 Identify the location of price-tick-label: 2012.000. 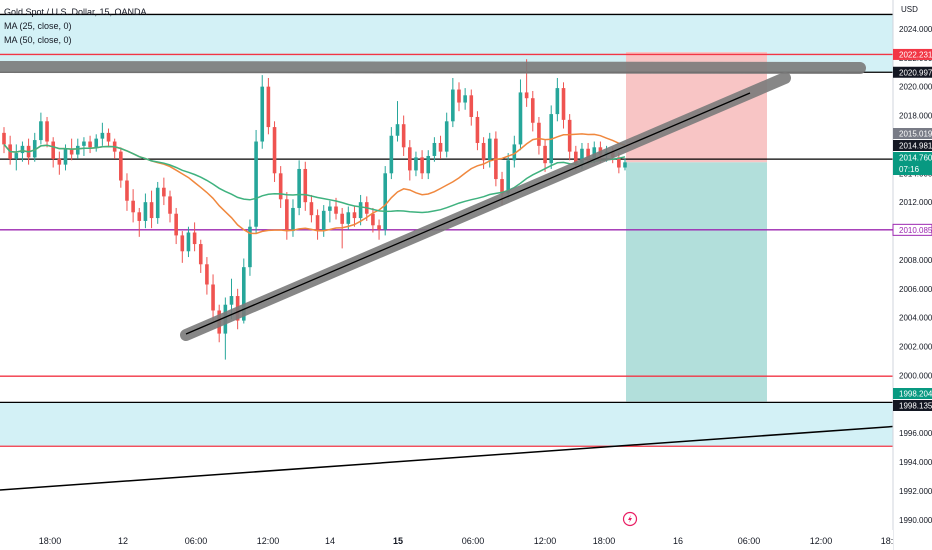
(915, 202).